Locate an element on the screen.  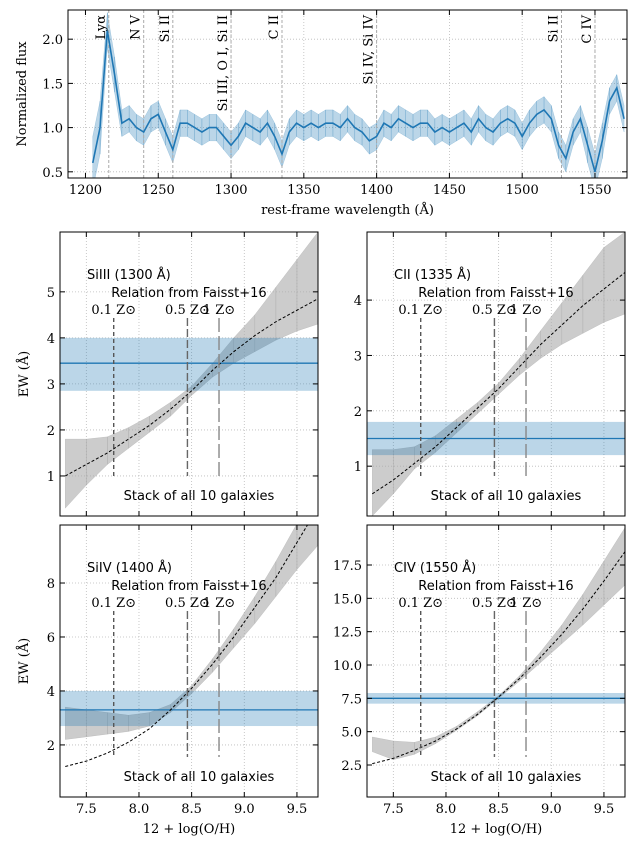
line-label: Lyα is located at coordinates (101, 27).